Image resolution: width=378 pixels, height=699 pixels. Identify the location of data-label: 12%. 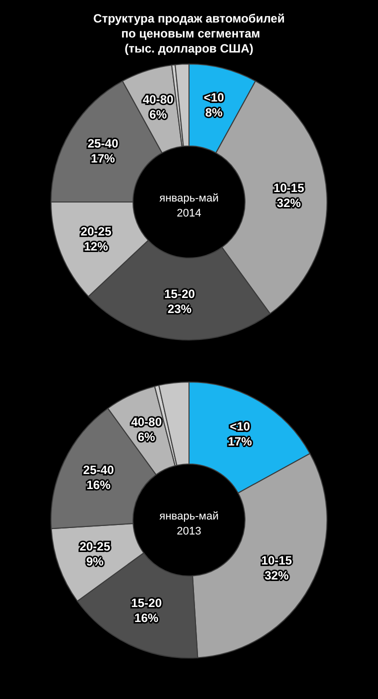
(96, 246).